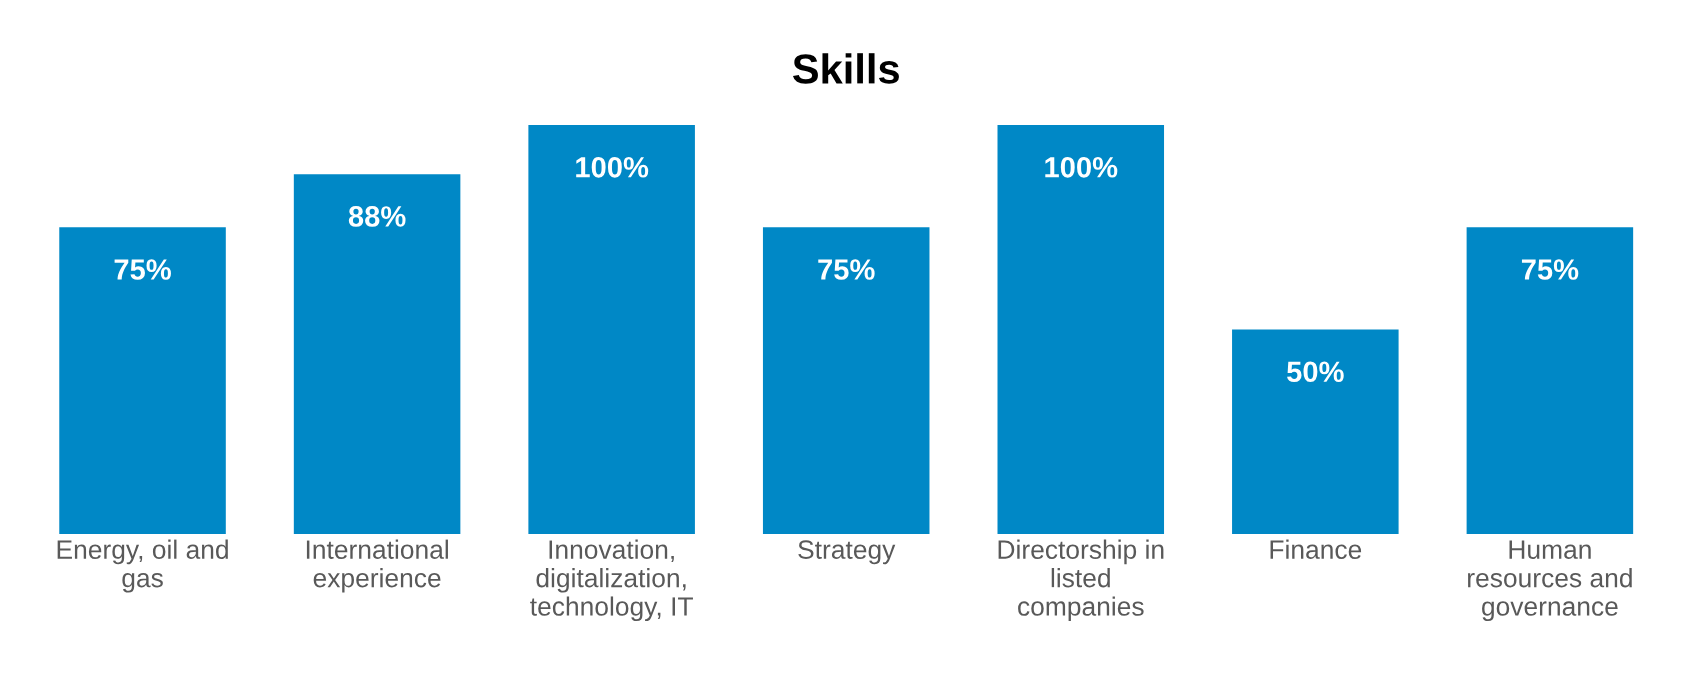  What do you see at coordinates (1550, 581) in the screenshot?
I see `x-tick-label: Human resources and governance` at bounding box center [1550, 581].